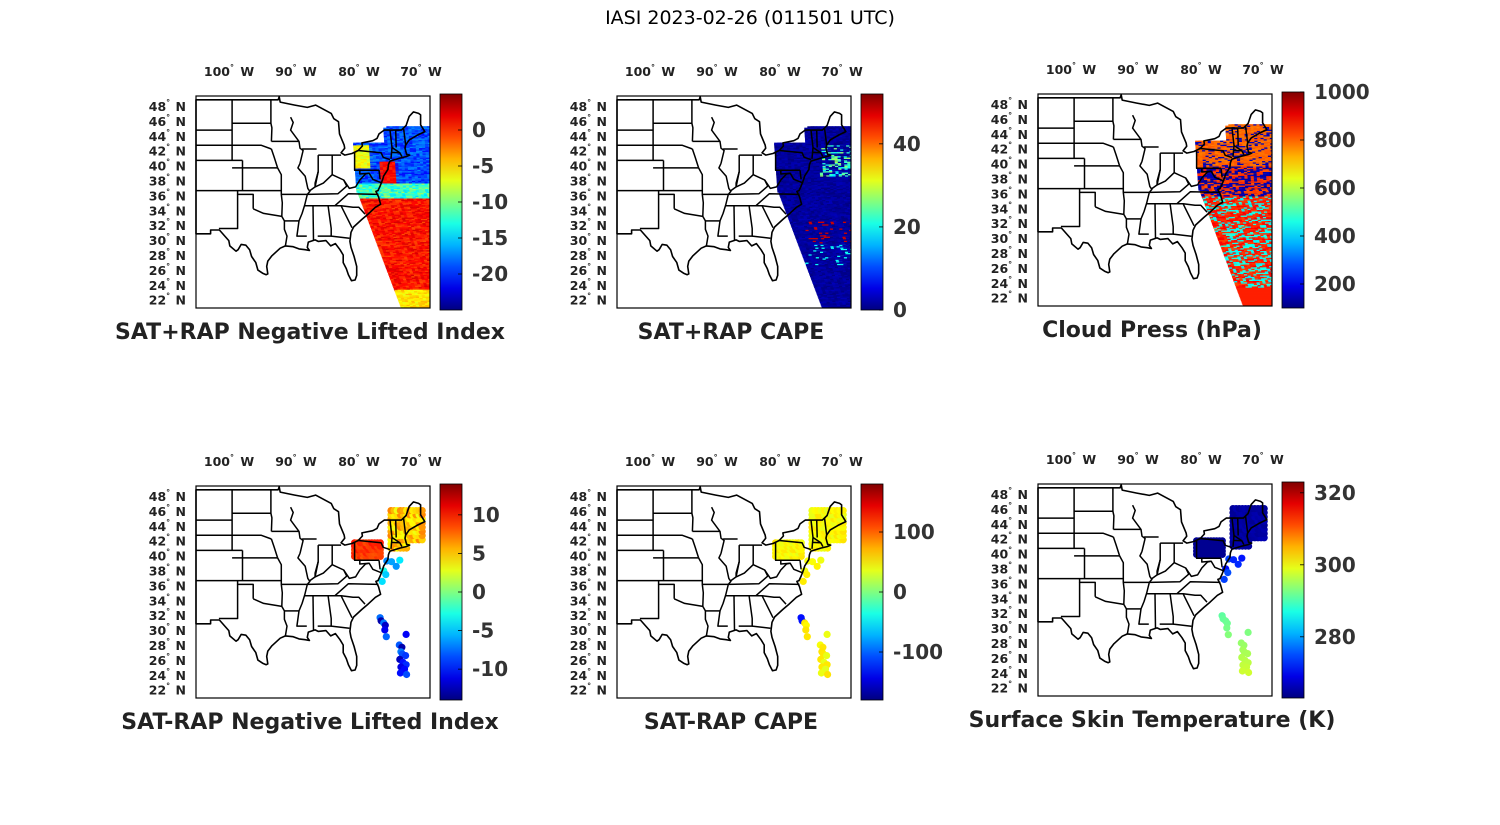 This screenshot has height=825, width=1500. I want to click on colorbar, so click(1293, 200).